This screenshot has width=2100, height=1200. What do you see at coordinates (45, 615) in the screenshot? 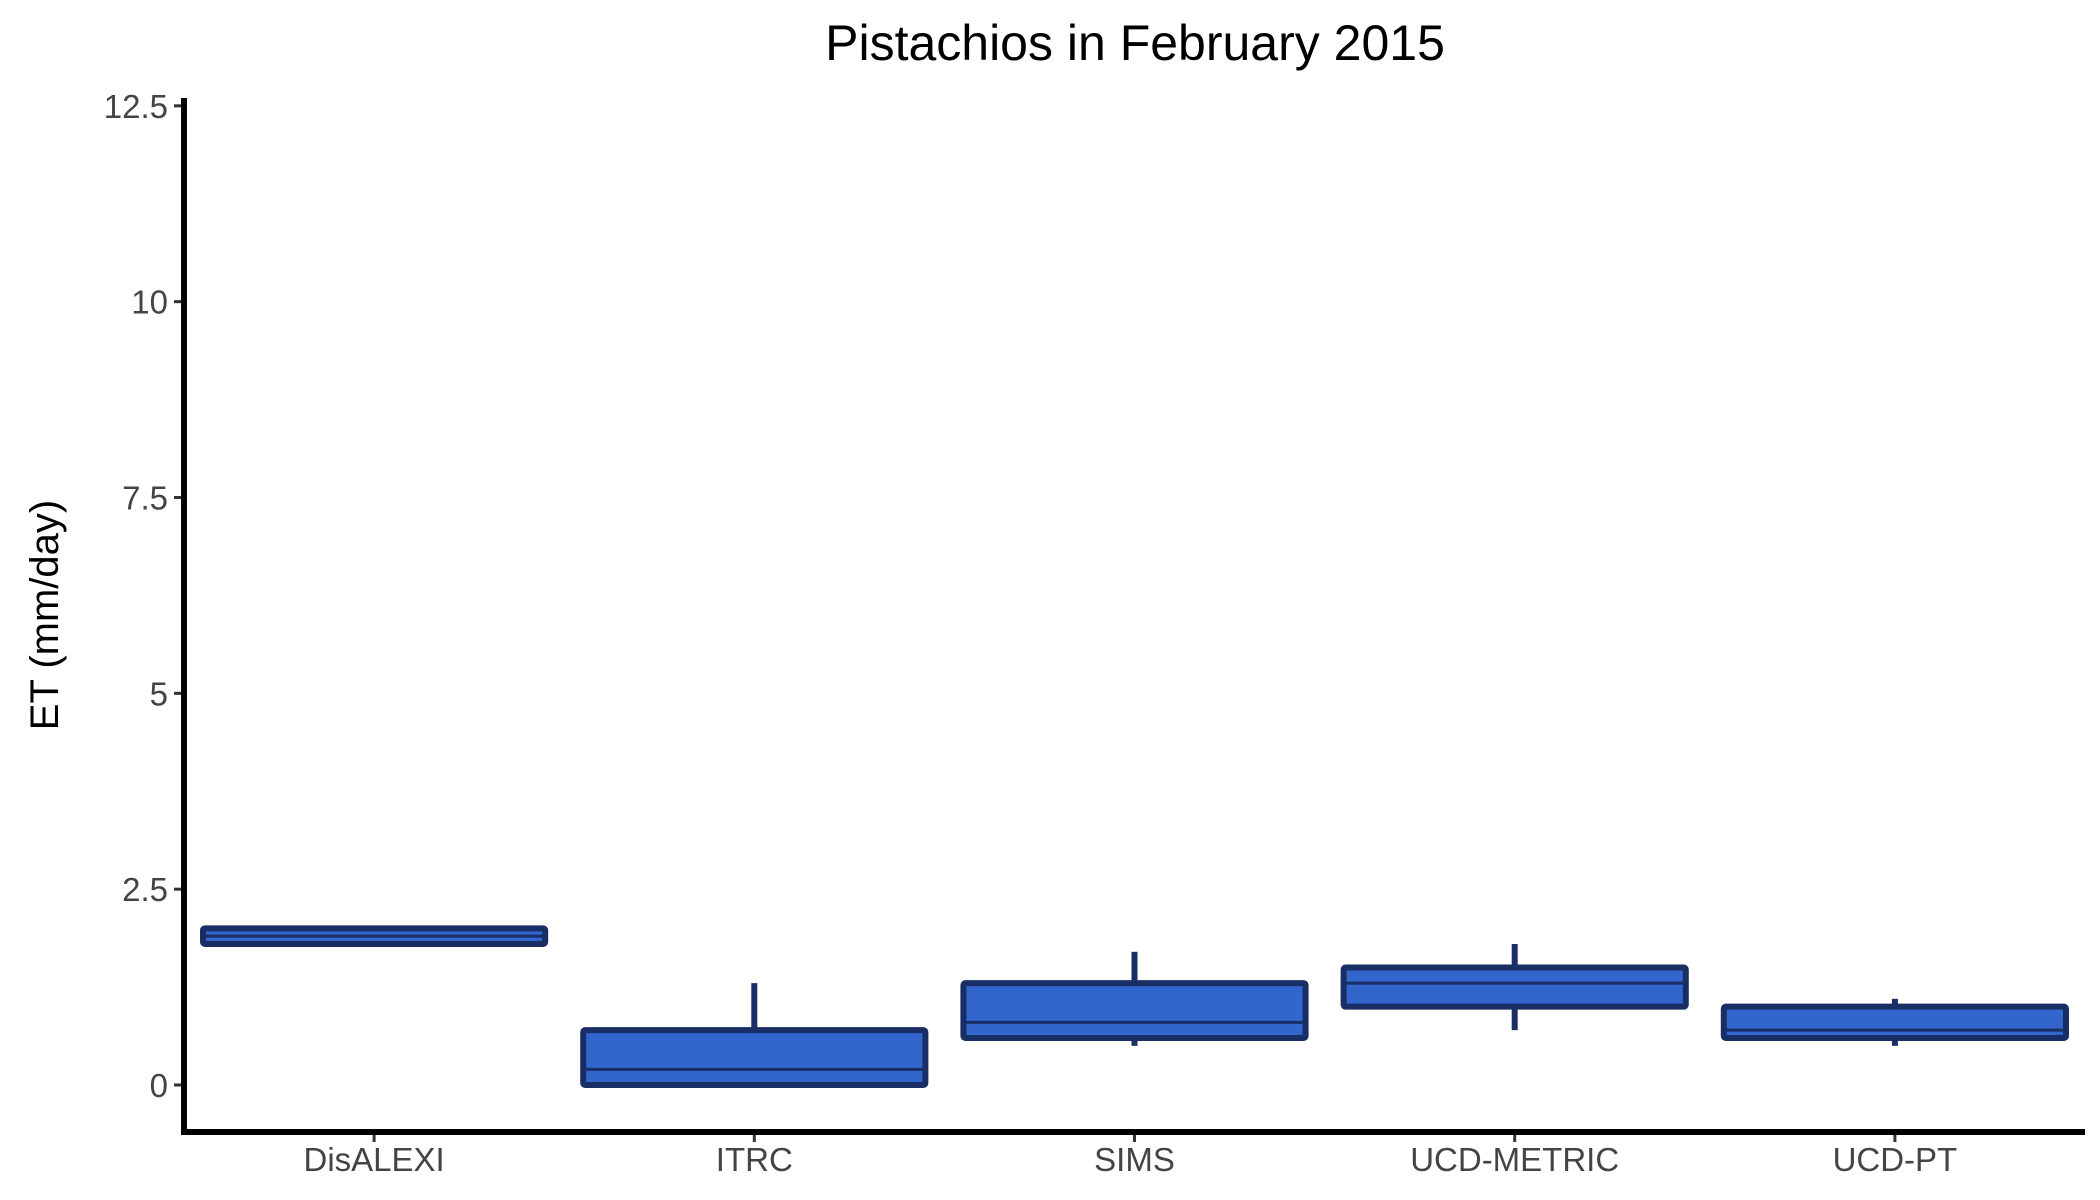
I see `y-axis-title: ET (mm/day)` at bounding box center [45, 615].